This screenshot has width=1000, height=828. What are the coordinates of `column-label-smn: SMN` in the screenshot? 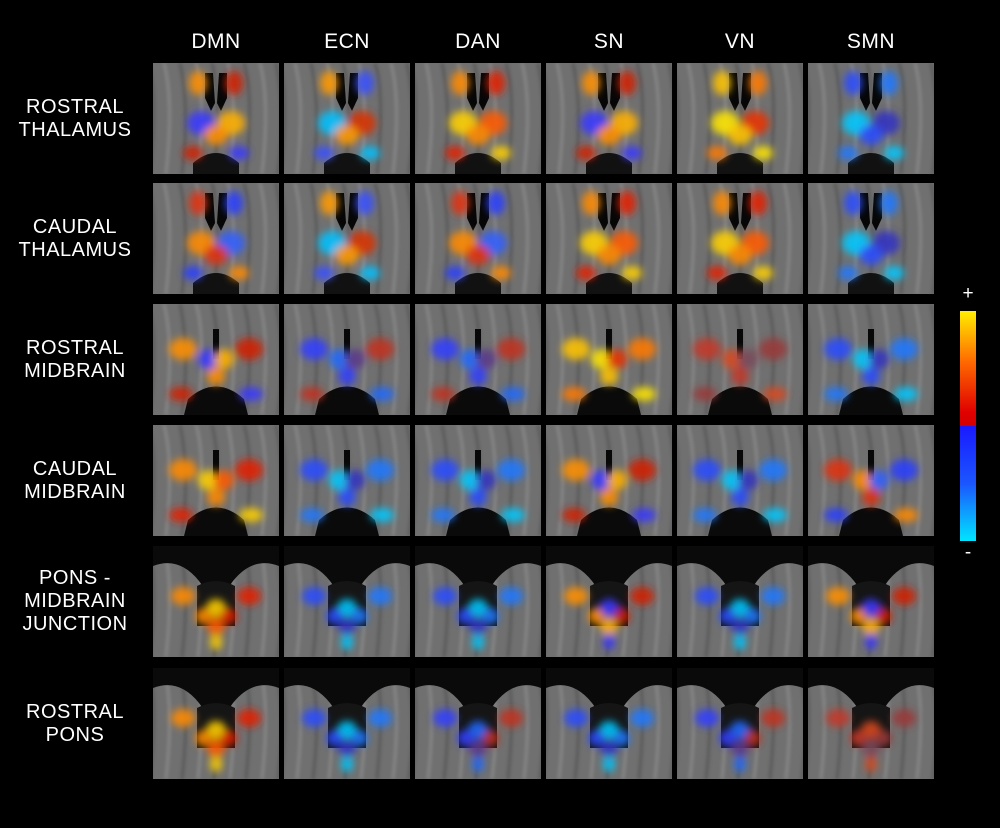 It's located at (871, 41).